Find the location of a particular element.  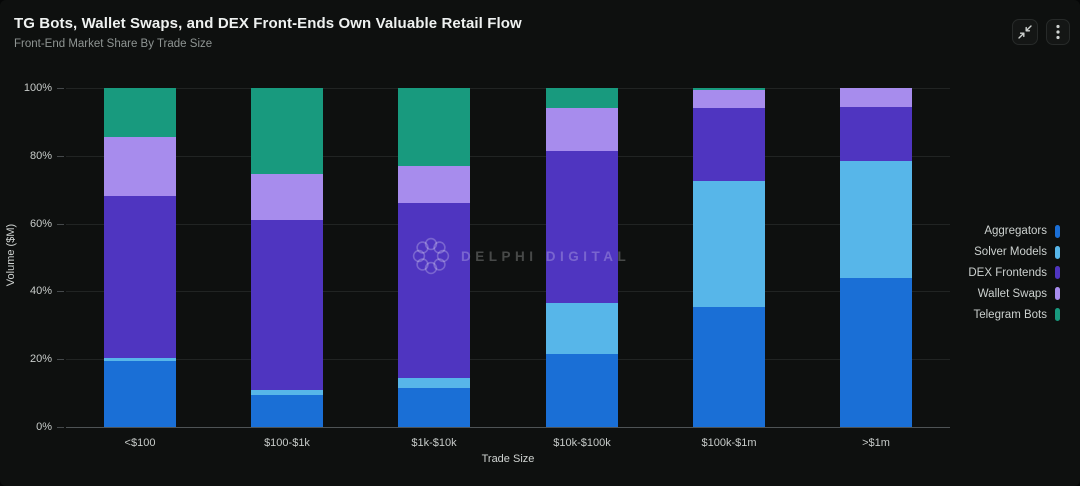

bar-segment-dex-frontends-cat5 is located at coordinates (876, 134).